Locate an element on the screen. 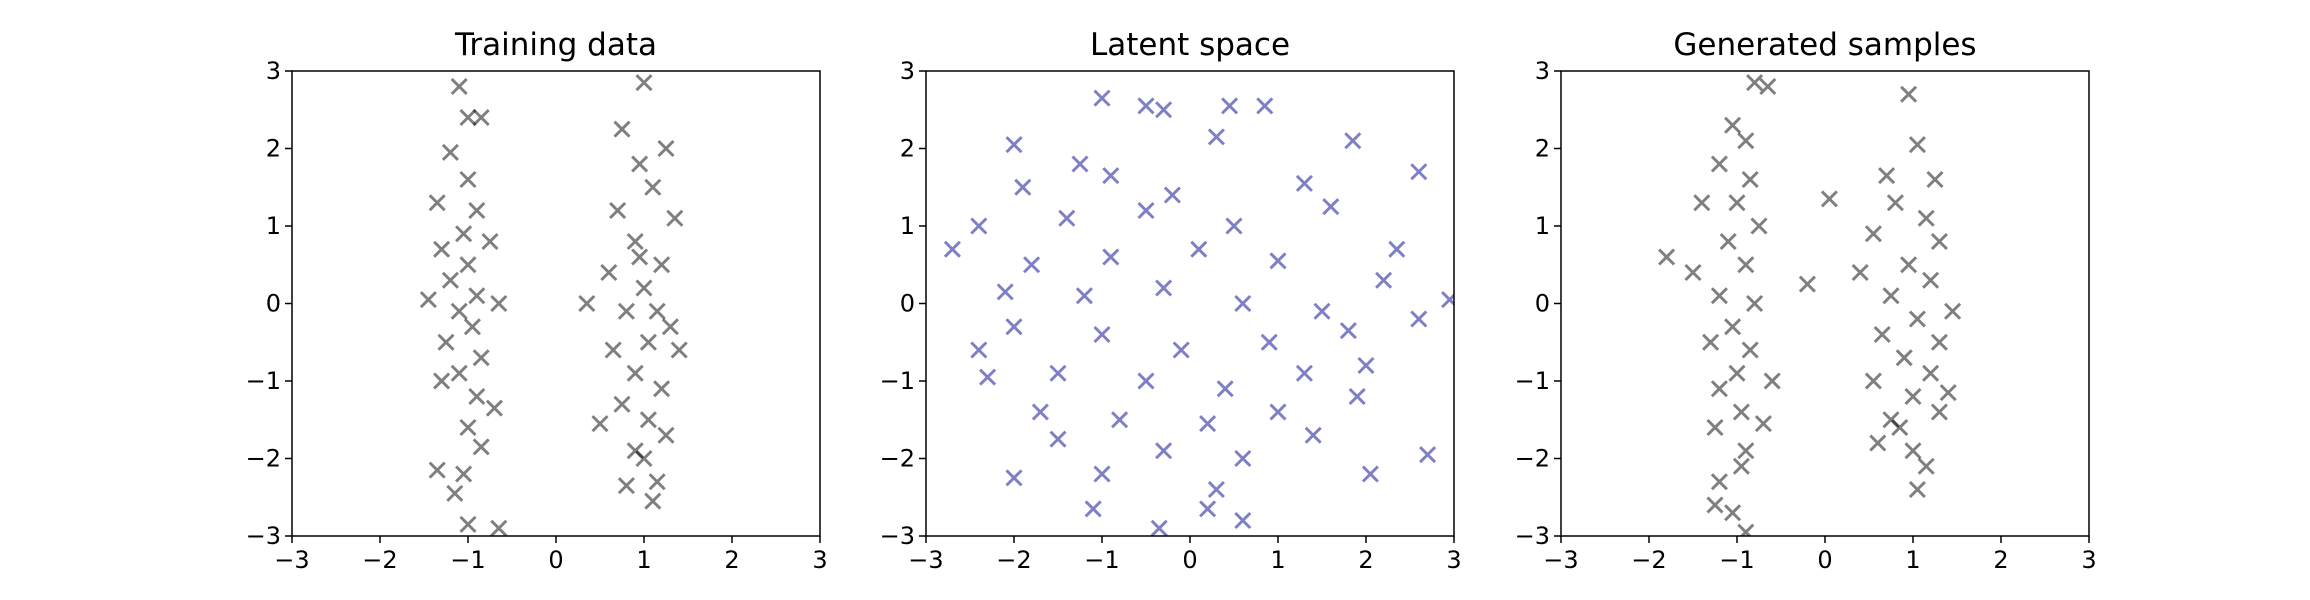 The width and height of the screenshot is (2310, 600). x-tick-label: 3 is located at coordinates (2088, 560).